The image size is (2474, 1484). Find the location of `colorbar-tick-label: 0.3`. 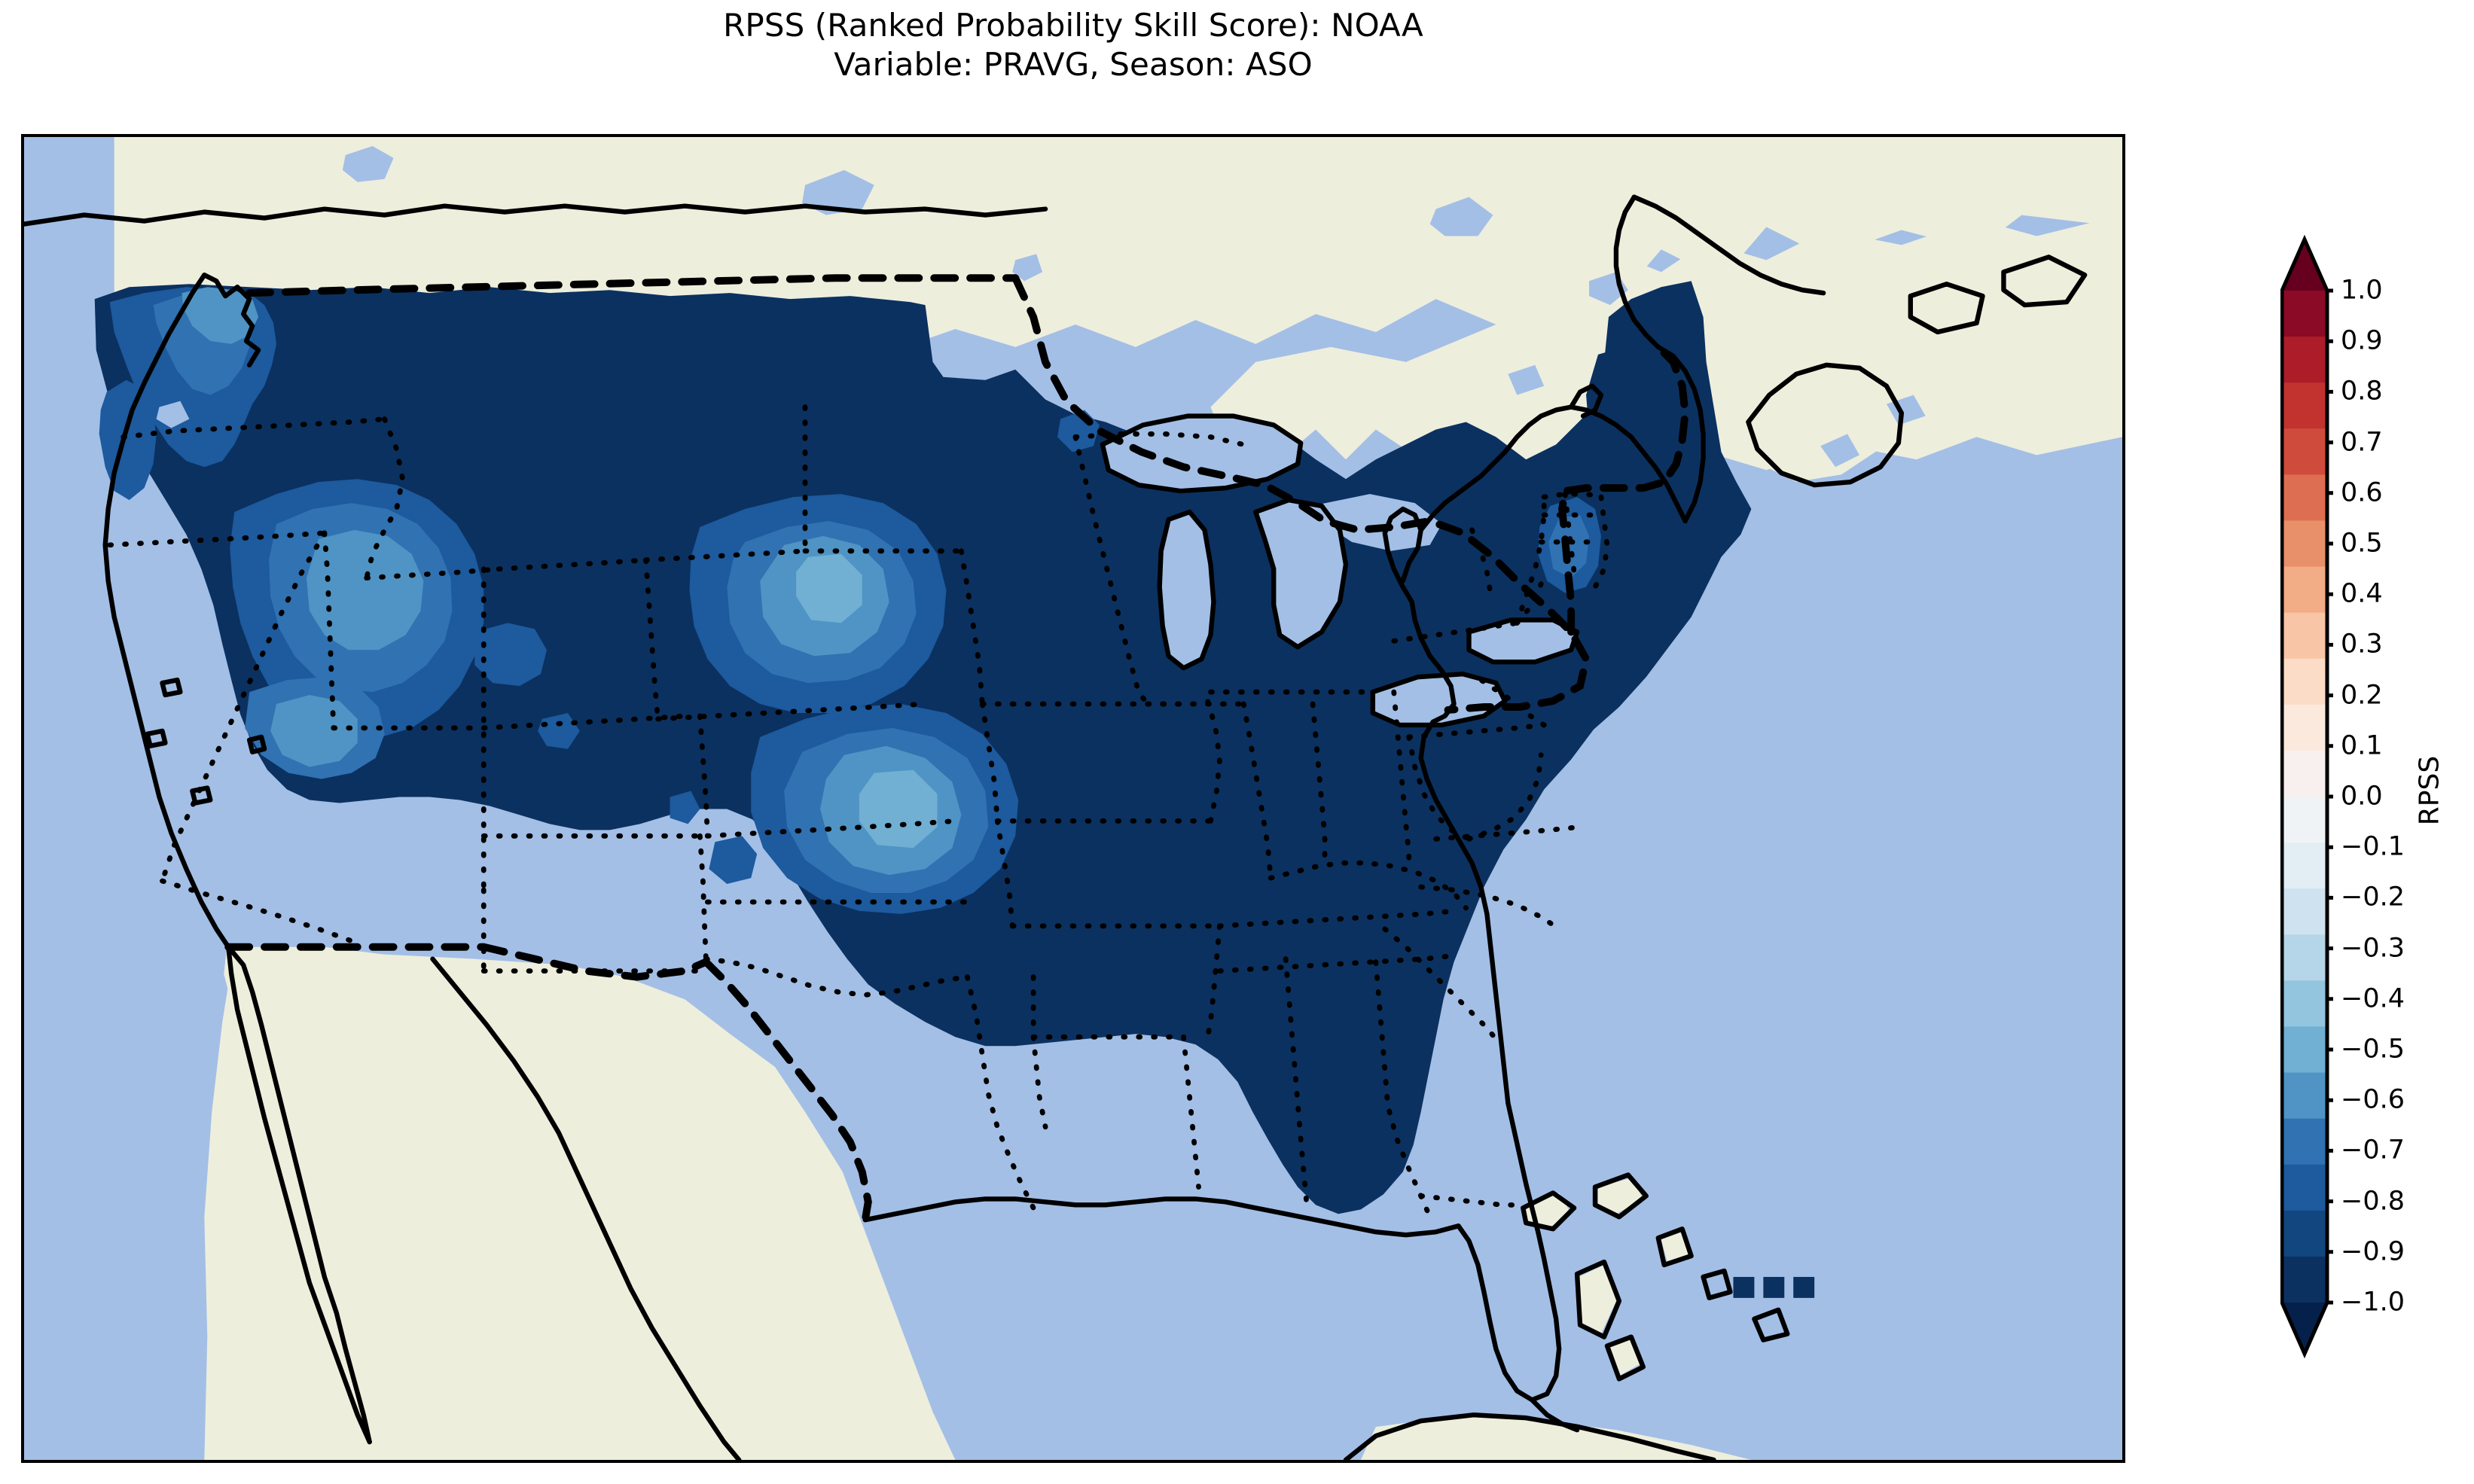

colorbar-tick-label: 0.3 is located at coordinates (2362, 644).